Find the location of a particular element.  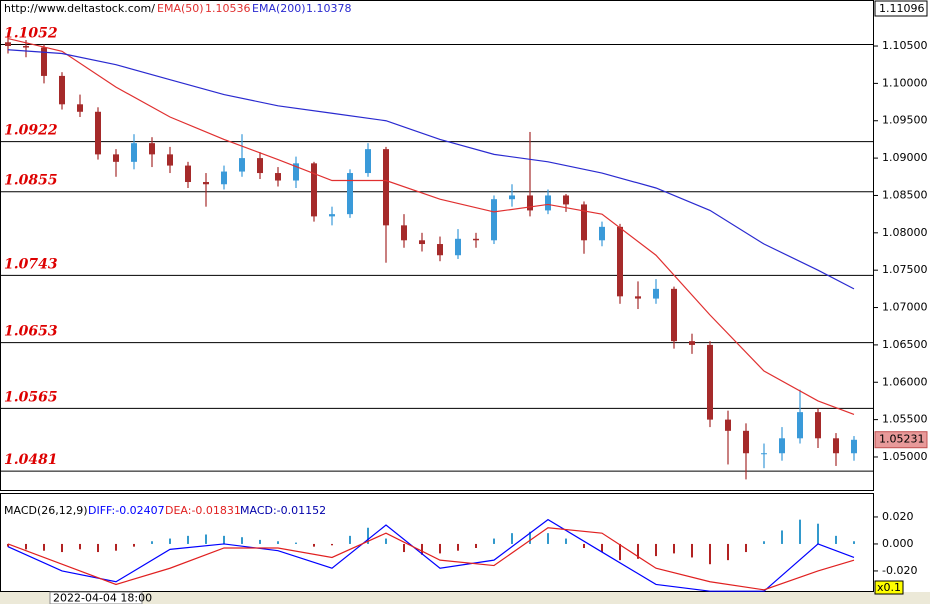

level-label: 1.0922 is located at coordinates (31, 131).